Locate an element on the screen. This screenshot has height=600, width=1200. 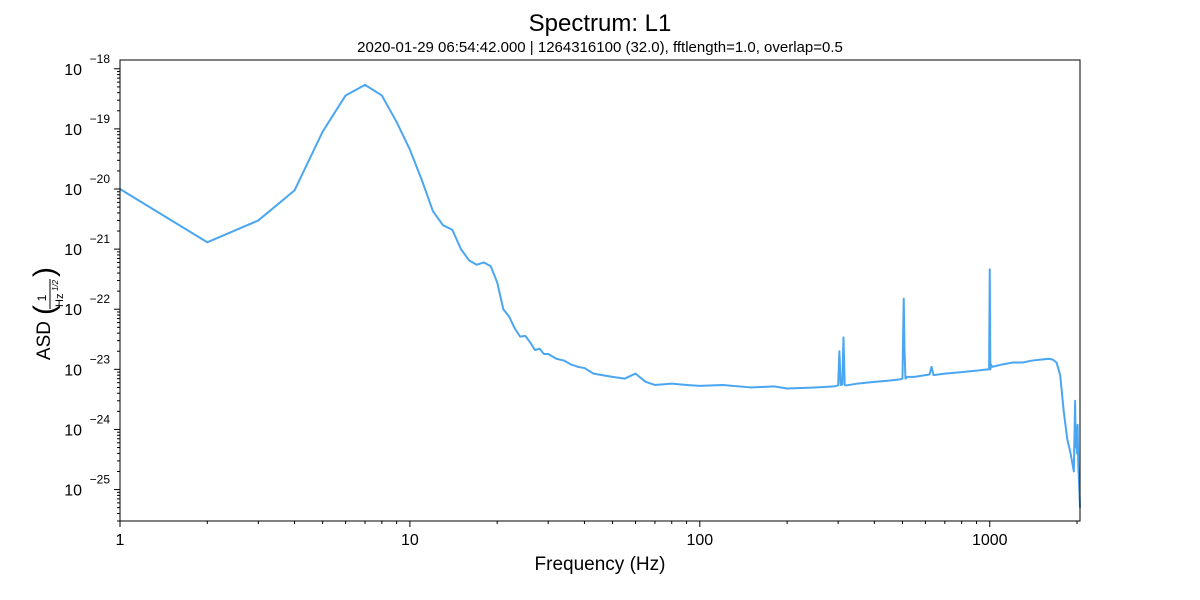
y-tick-exponent: −22 is located at coordinates (100, 299).